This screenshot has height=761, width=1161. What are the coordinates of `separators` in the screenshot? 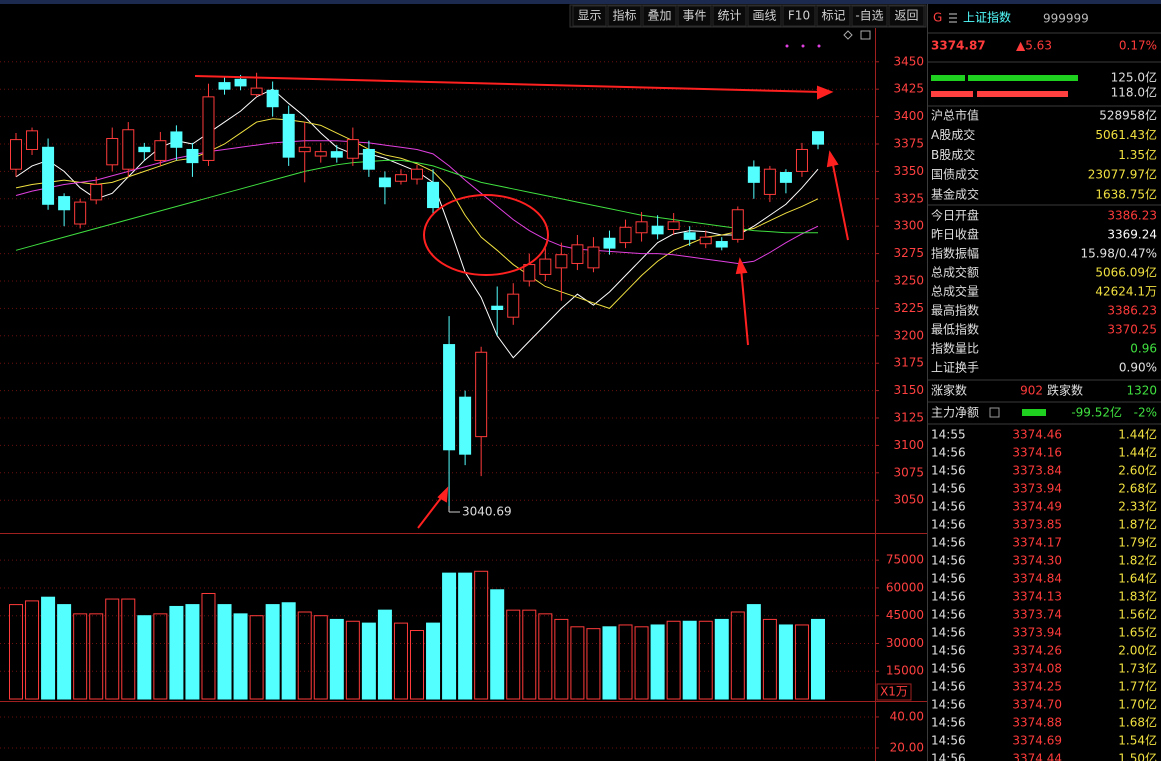 It's located at (1044, 228).